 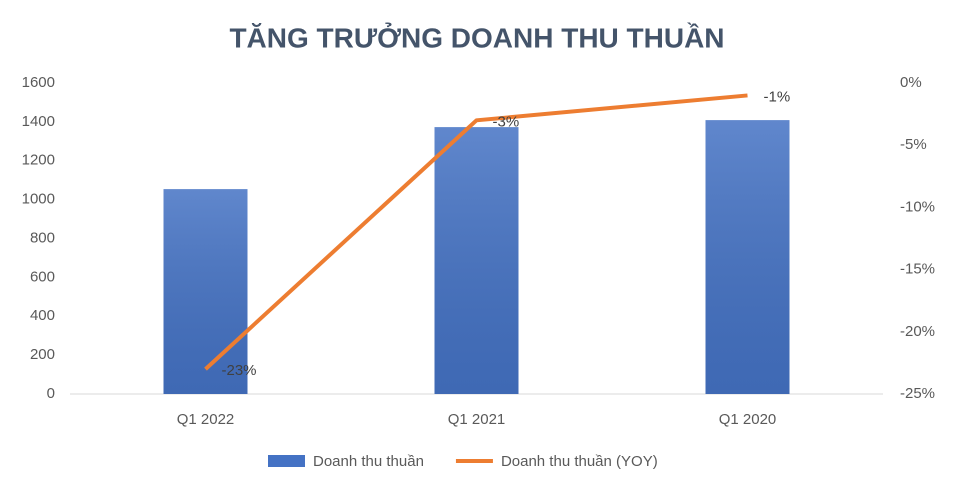 What do you see at coordinates (38, 199) in the screenshot?
I see `y-tick-label: 1000` at bounding box center [38, 199].